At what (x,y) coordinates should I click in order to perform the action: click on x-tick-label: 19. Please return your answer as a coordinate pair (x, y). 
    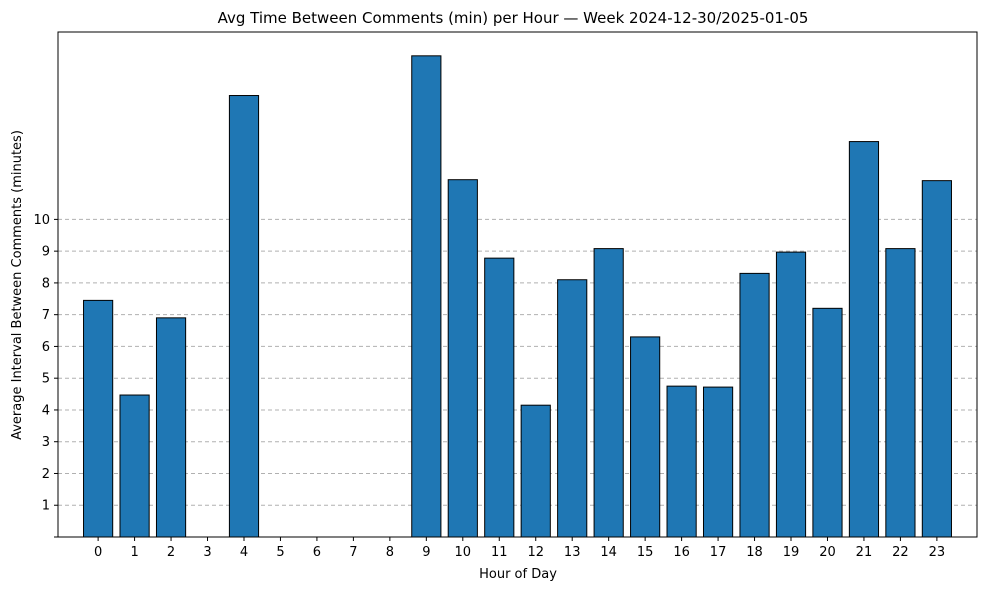
    Looking at the image, I should click on (791, 552).